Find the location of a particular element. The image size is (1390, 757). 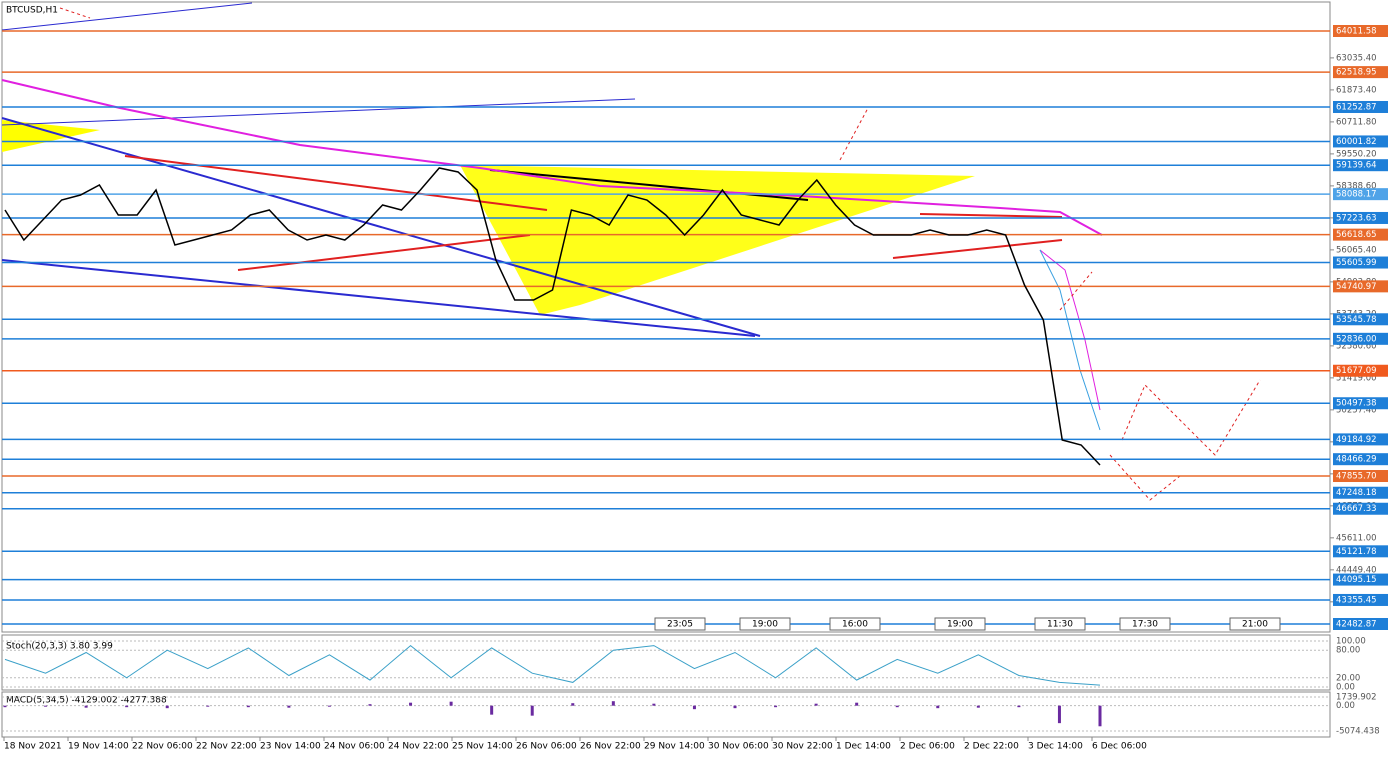

x-tick-label: 26 Nov 22:00 is located at coordinates (610, 747).